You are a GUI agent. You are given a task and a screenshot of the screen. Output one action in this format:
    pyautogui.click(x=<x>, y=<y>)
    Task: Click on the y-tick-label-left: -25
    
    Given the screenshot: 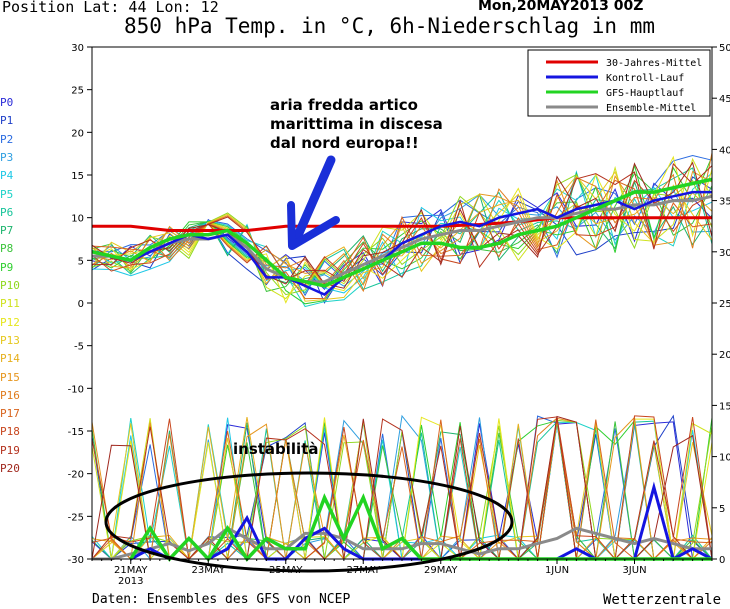 What is the action you would take?
    pyautogui.click(x=76, y=517)
    